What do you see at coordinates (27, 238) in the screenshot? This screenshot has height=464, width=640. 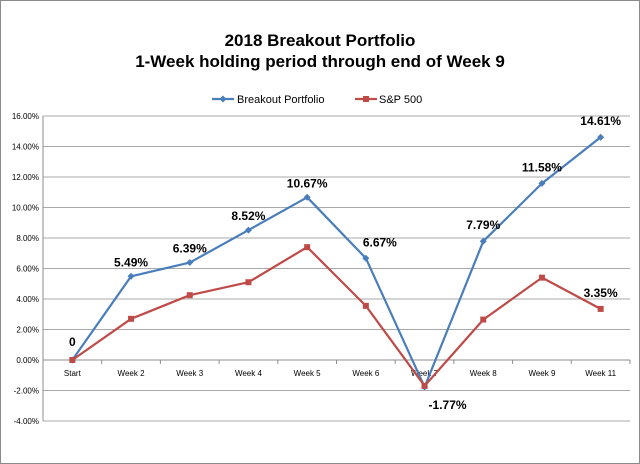 I see `y-tick-label: 8.00%` at bounding box center [27, 238].